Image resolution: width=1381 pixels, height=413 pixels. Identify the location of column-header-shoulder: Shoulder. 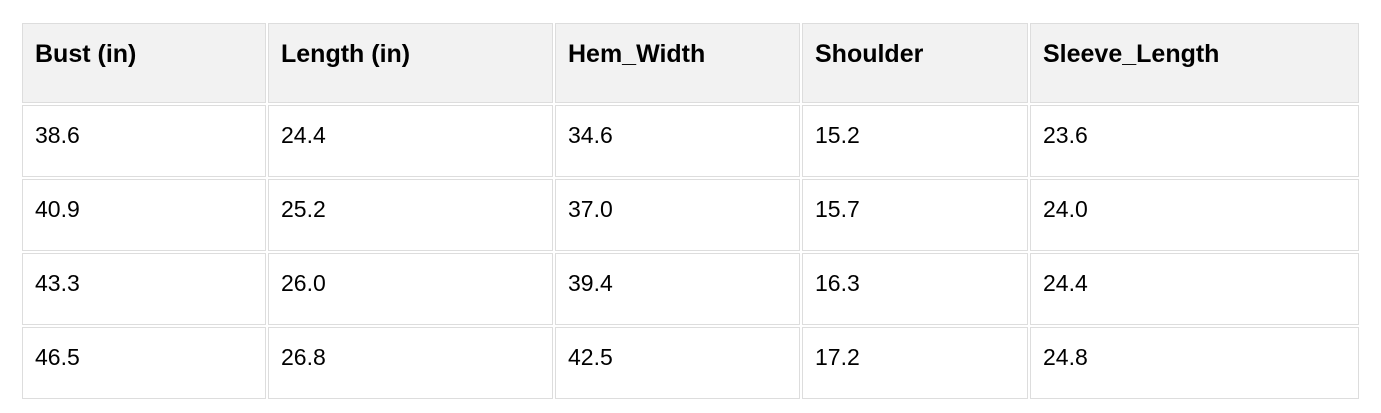
(915, 63).